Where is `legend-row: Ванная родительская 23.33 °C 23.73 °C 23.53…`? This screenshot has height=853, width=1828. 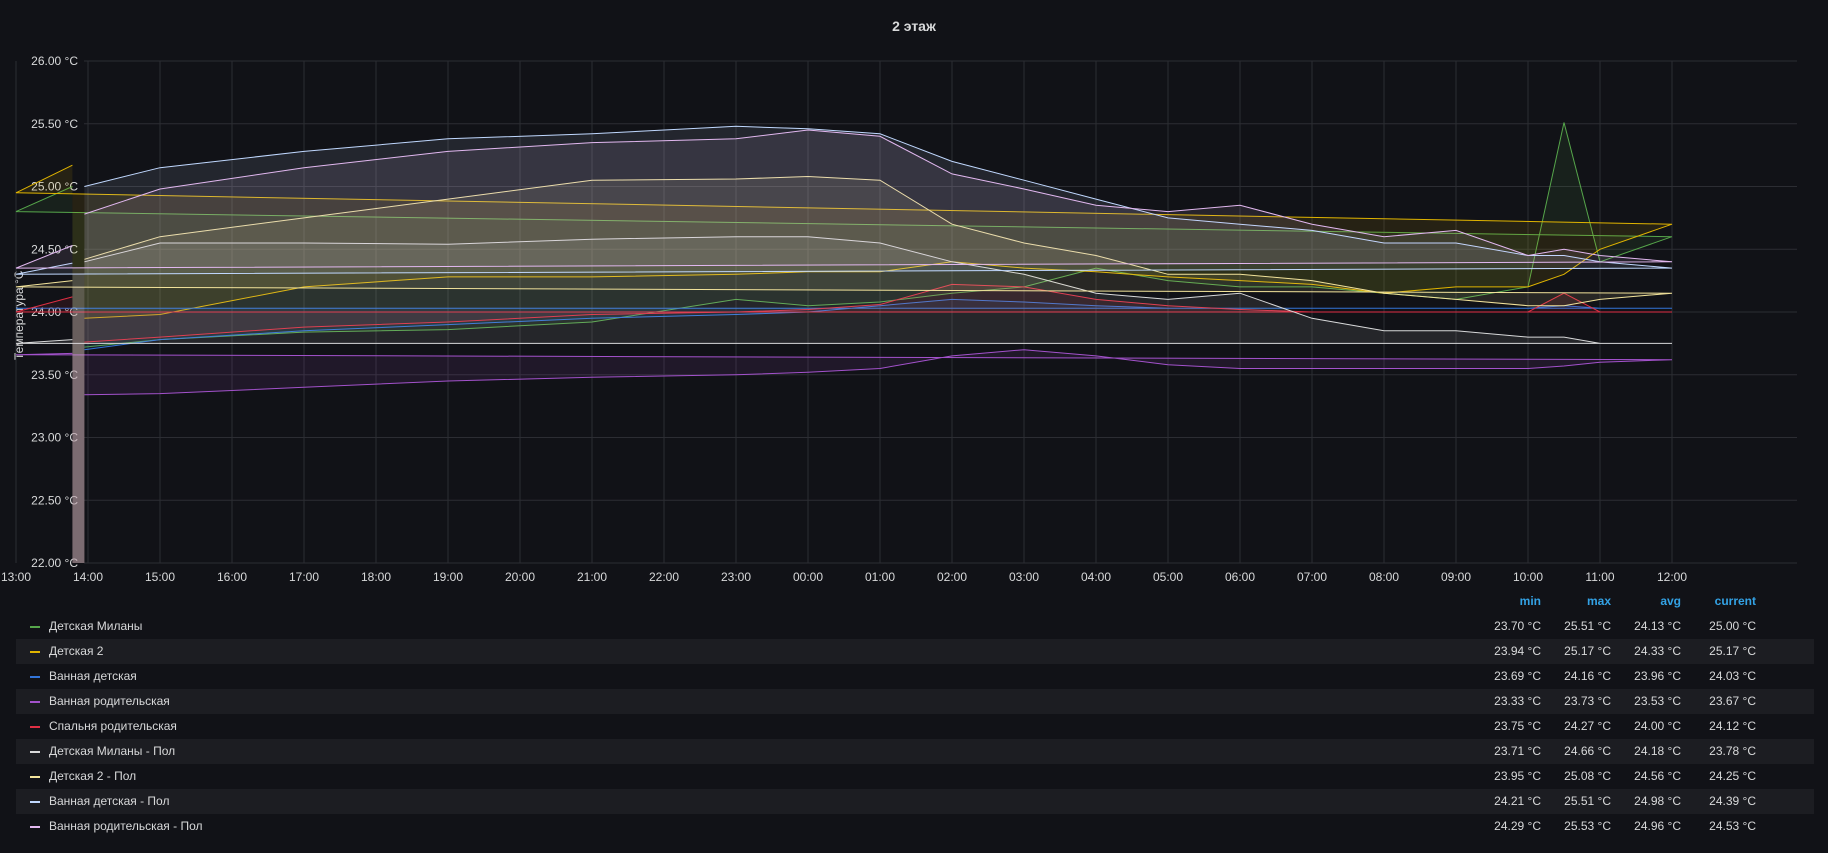 legend-row: Ванная родительская 23.33 °C 23.73 °C 23.53… is located at coordinates (915, 701).